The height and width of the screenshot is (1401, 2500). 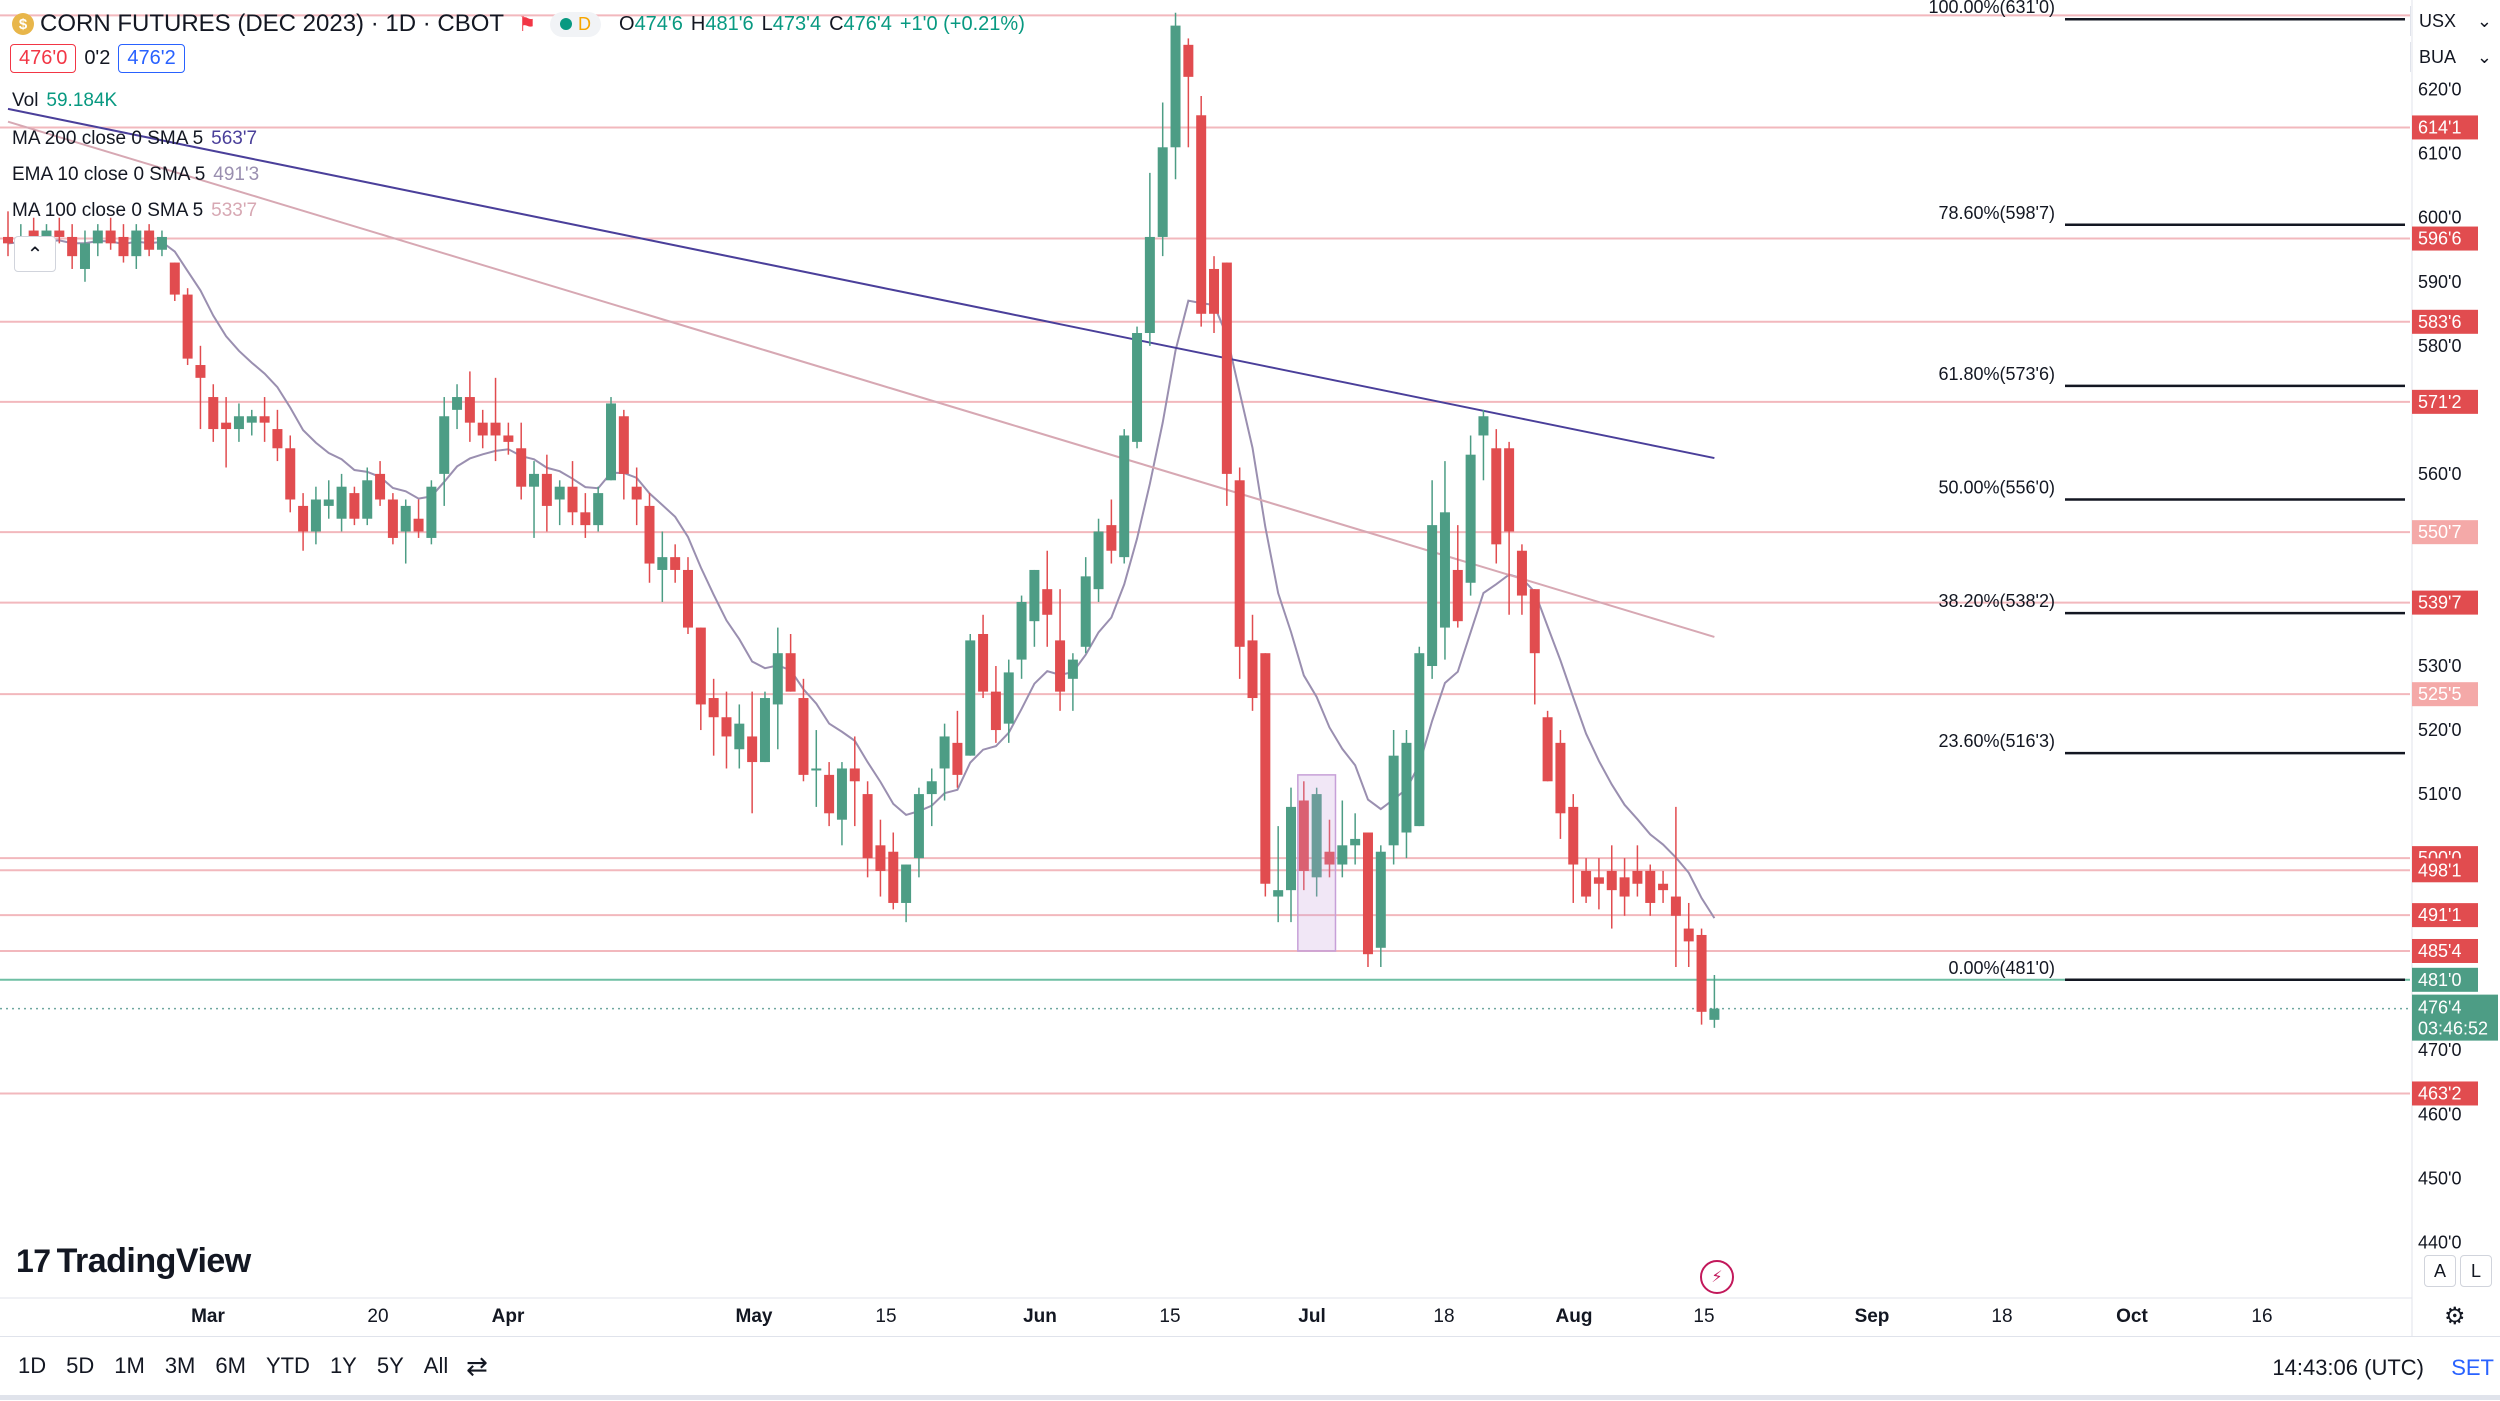 What do you see at coordinates (2439, 239) in the screenshot?
I see `price-label: 596'6` at bounding box center [2439, 239].